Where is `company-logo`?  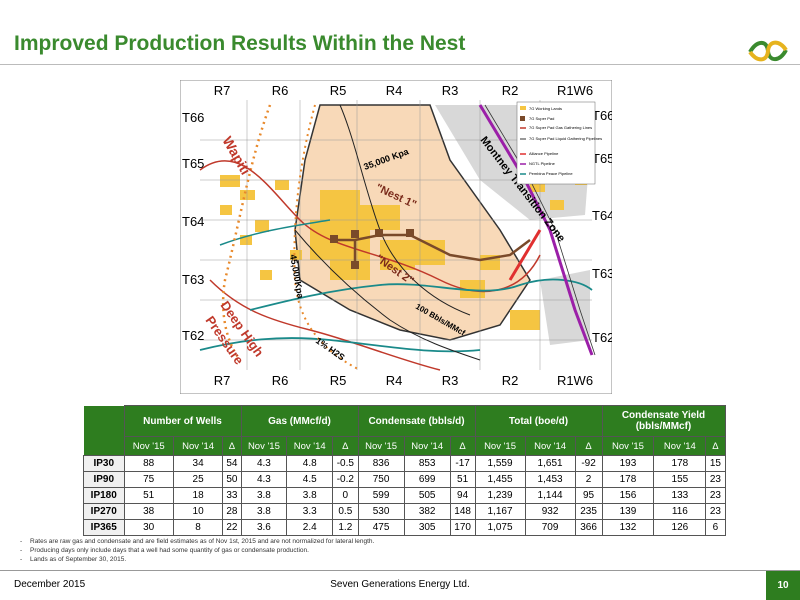 company-logo is located at coordinates (768, 51).